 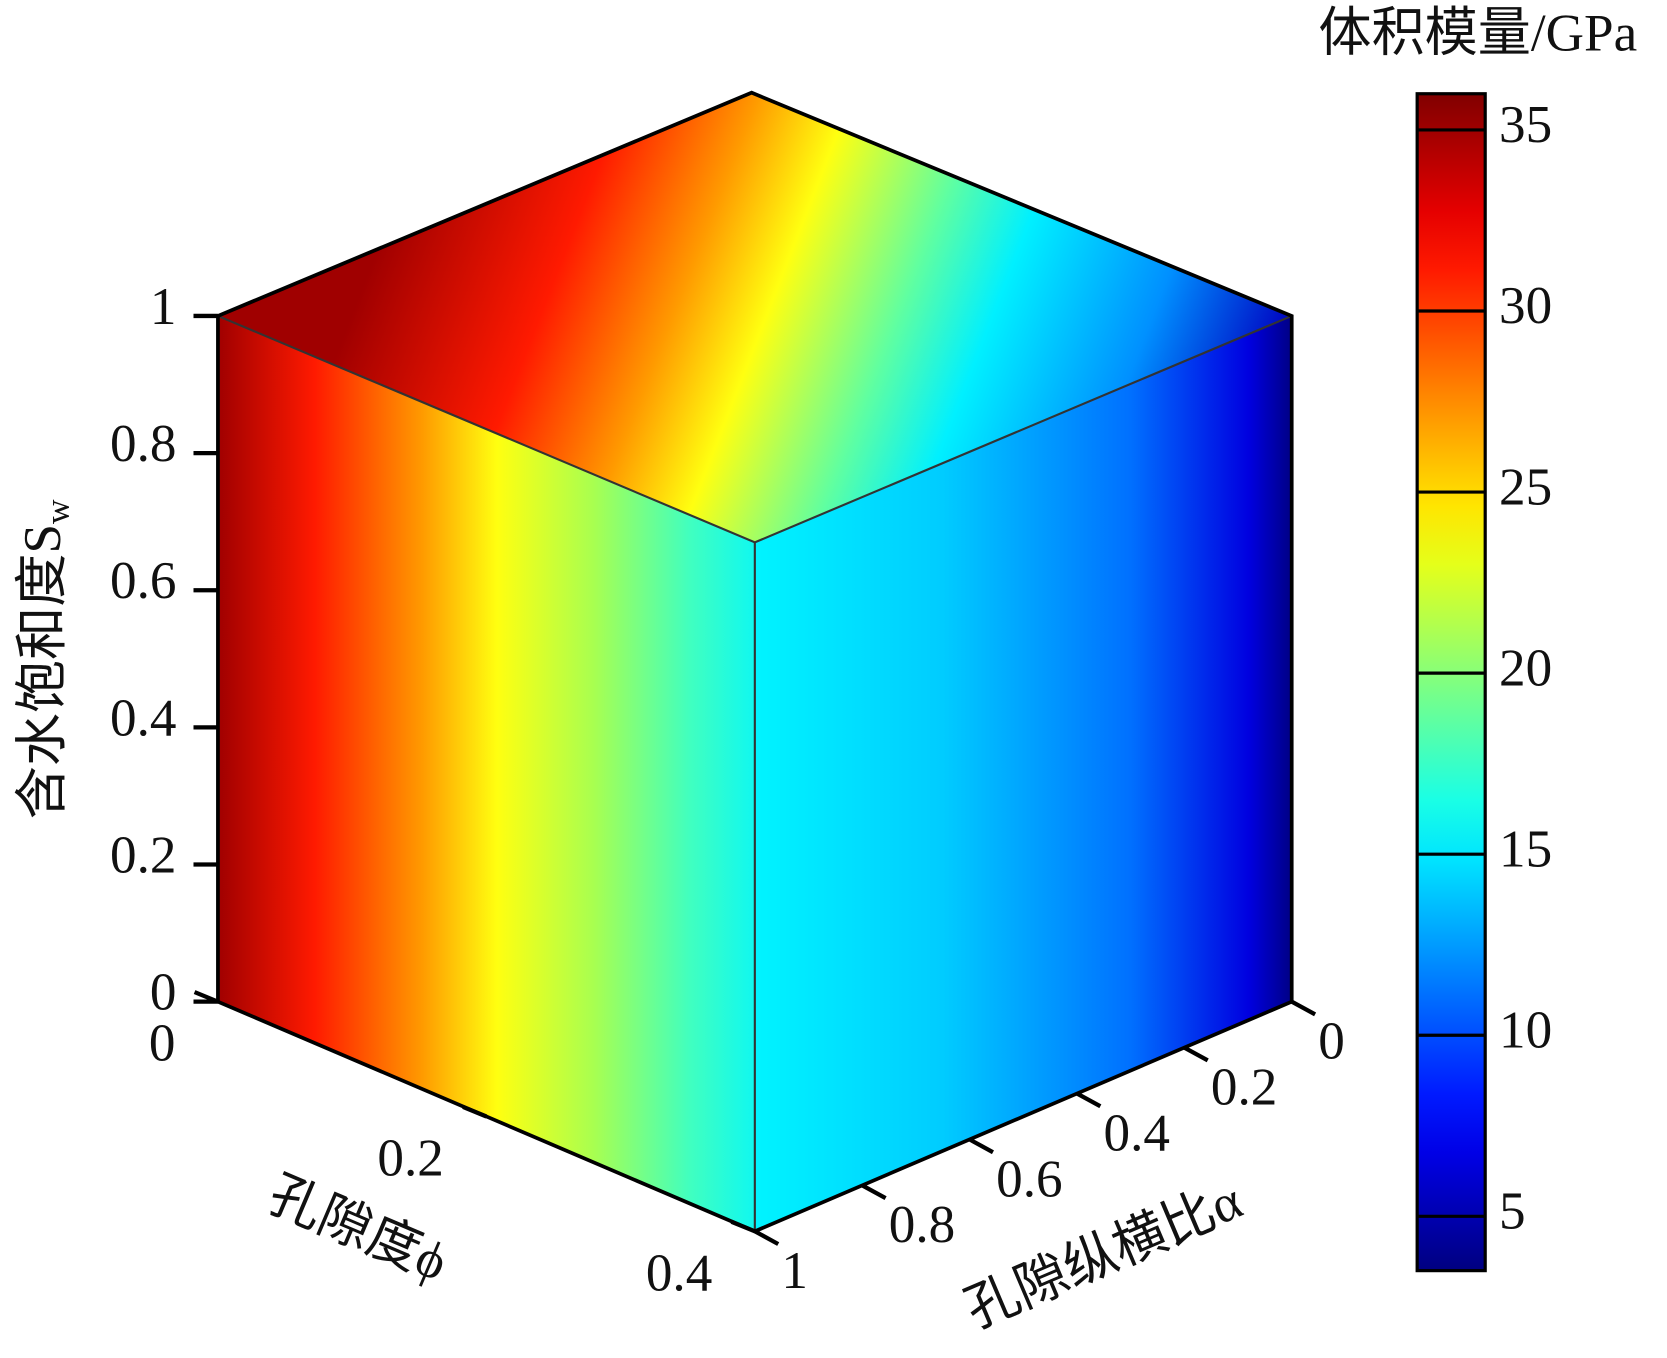 What do you see at coordinates (922, 1225) in the screenshot?
I see `y-tick-label: 0.8` at bounding box center [922, 1225].